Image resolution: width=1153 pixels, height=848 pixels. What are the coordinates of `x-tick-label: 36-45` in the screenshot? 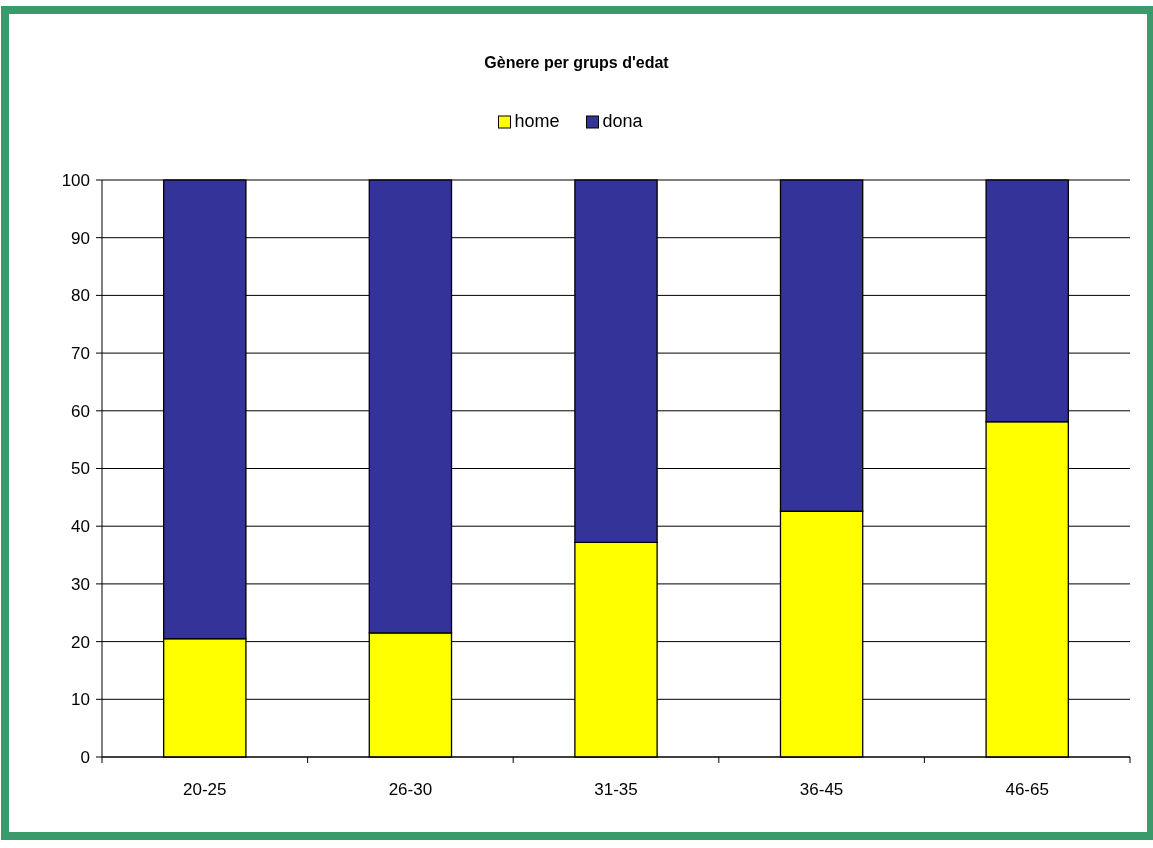 It's located at (821, 789).